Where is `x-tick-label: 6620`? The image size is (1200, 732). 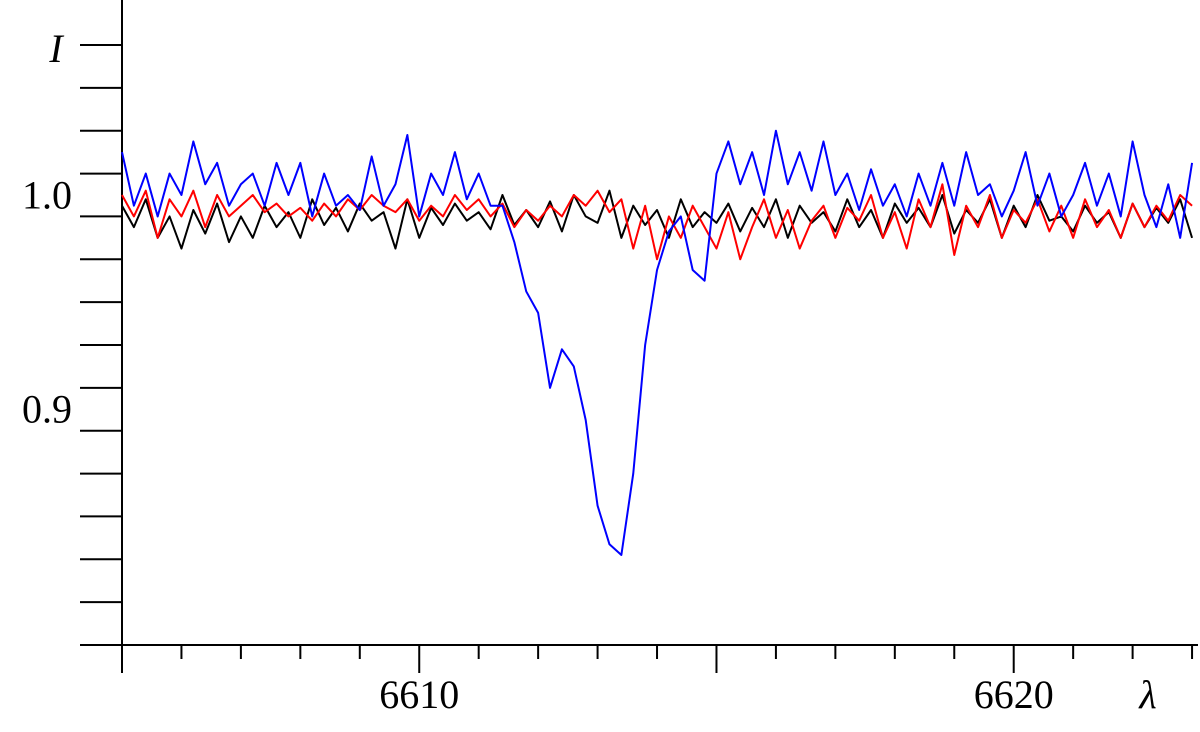 x-tick-label: 6620 is located at coordinates (1014, 694).